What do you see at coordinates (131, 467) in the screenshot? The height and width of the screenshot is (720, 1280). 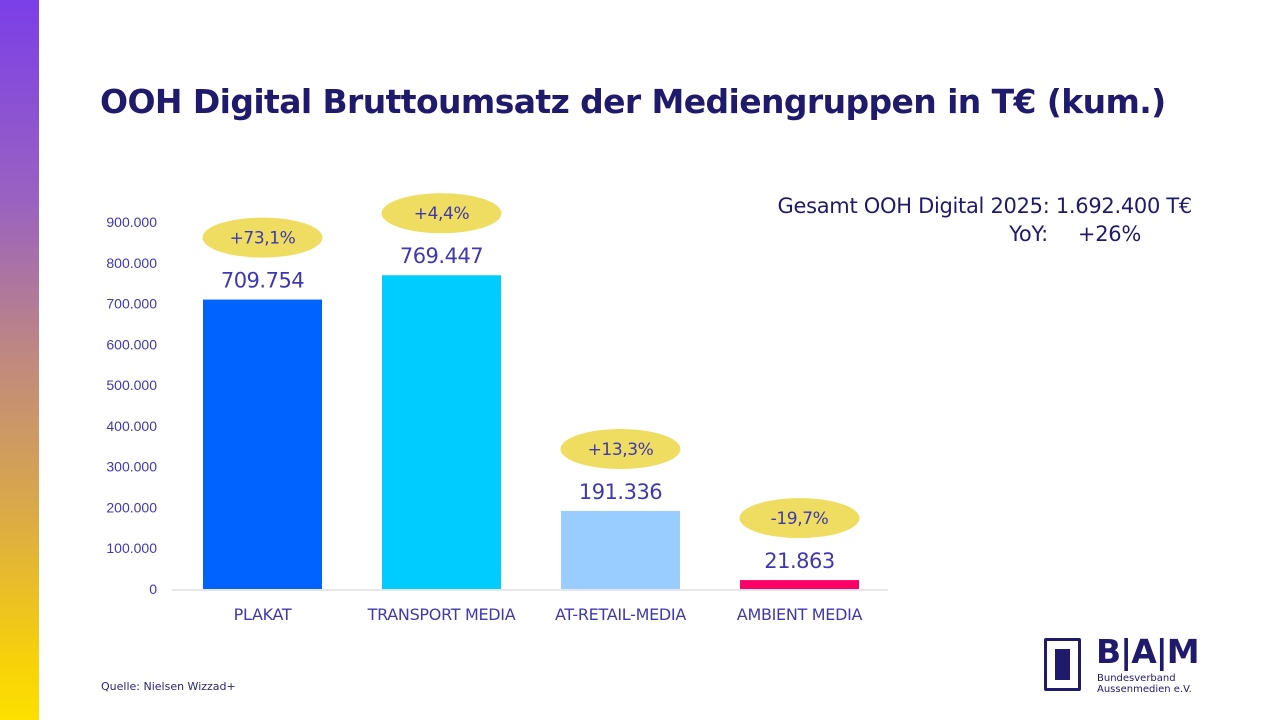 I see `y-tick-label: 300.000` at bounding box center [131, 467].